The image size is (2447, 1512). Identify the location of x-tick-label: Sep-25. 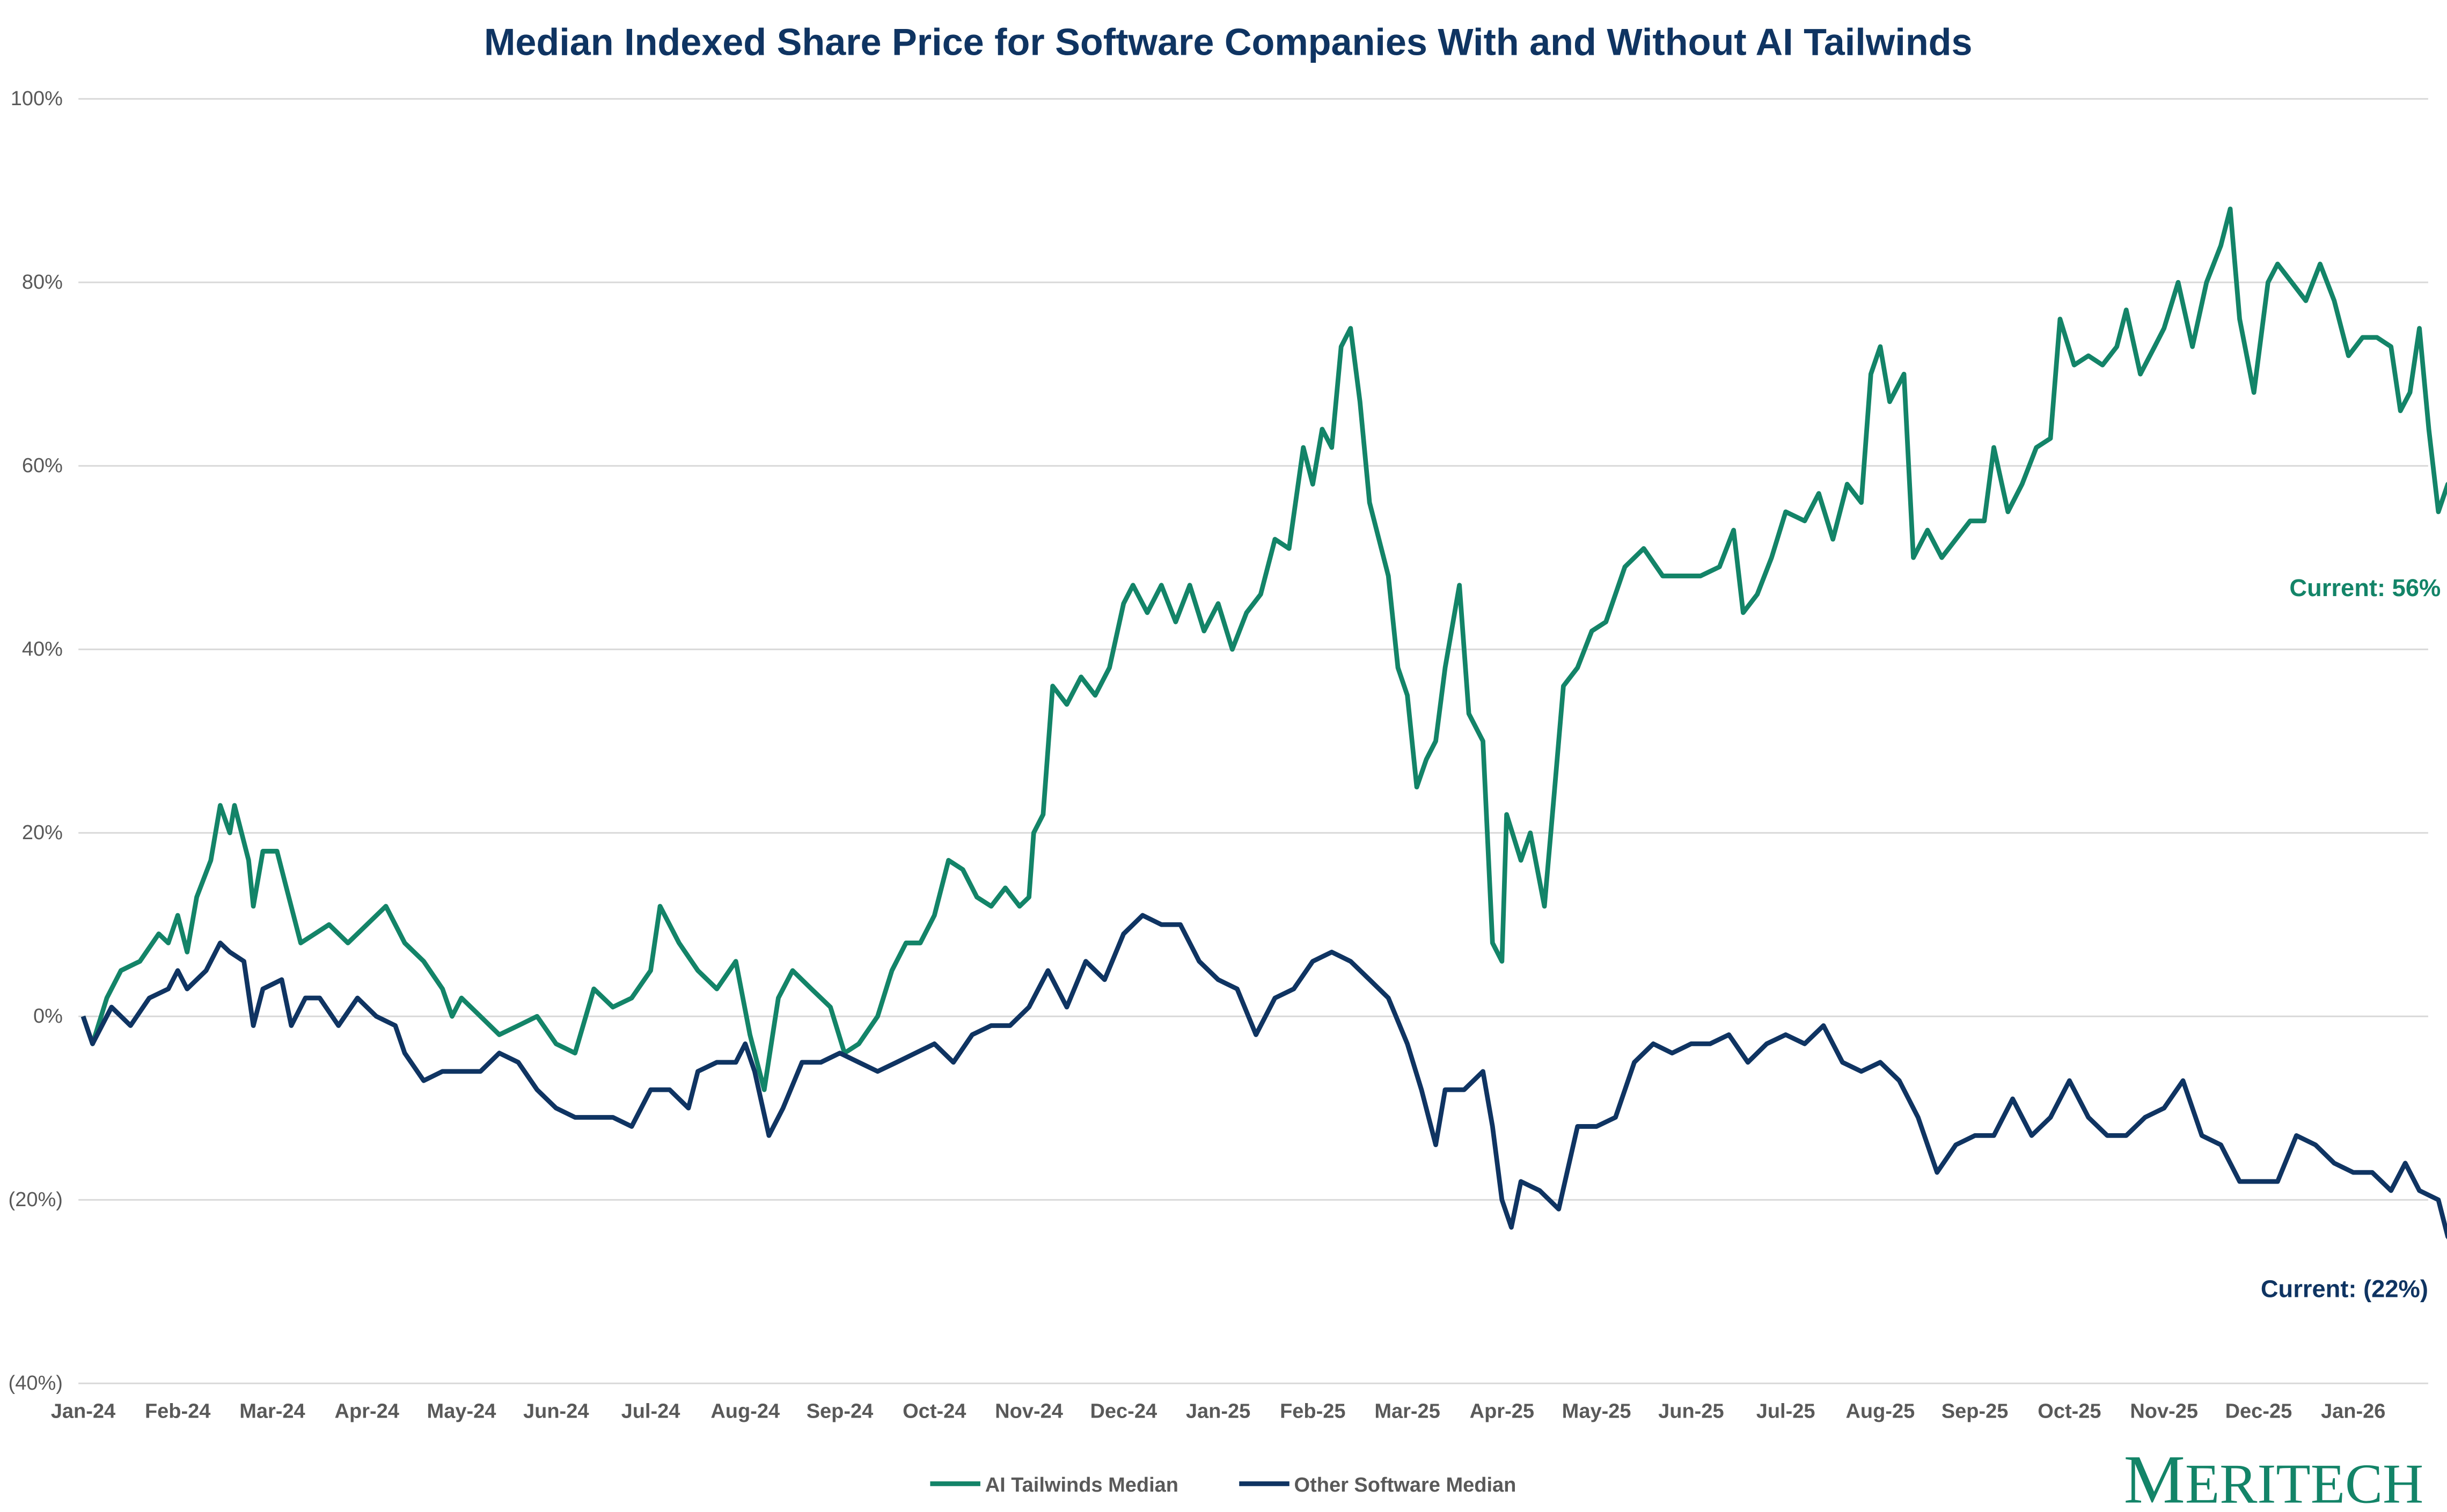
(1975, 1411).